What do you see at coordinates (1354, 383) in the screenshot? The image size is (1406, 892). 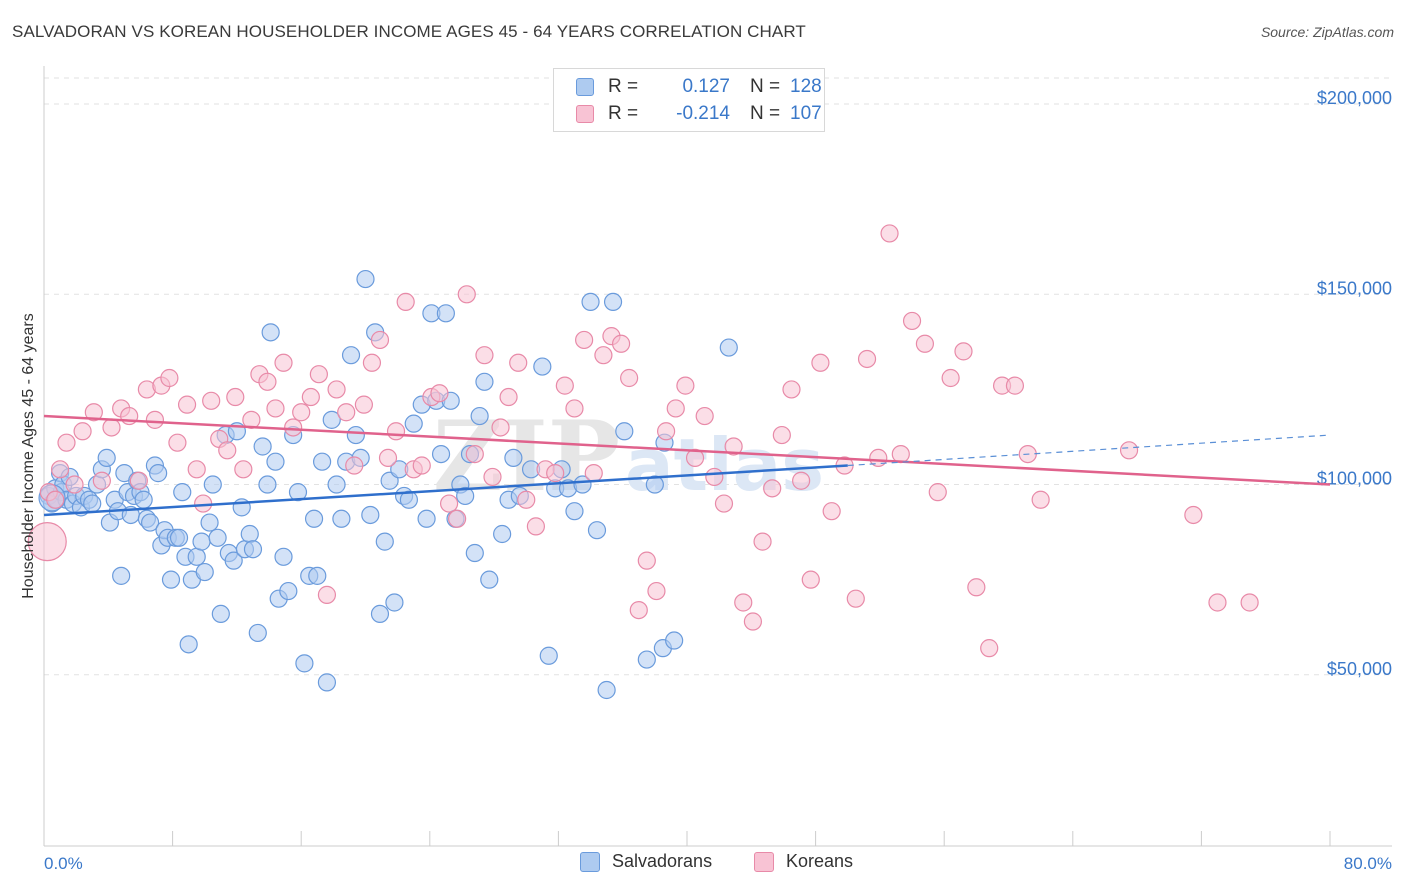 I see `y-tick-labels: $50,000 $100,000 $150,000 $200,000` at bounding box center [1354, 383].